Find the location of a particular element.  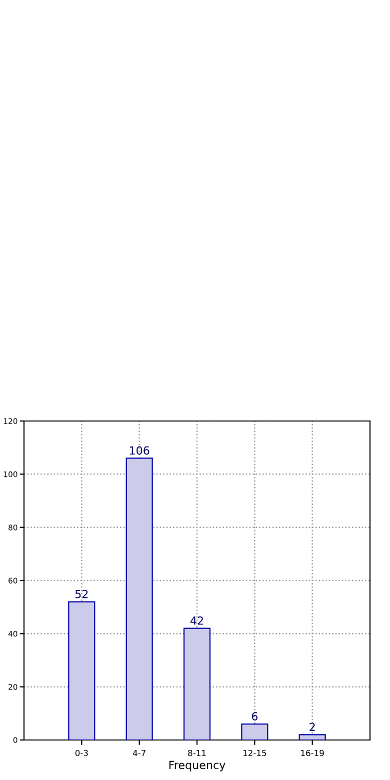

data-label: 106 is located at coordinates (140, 450).